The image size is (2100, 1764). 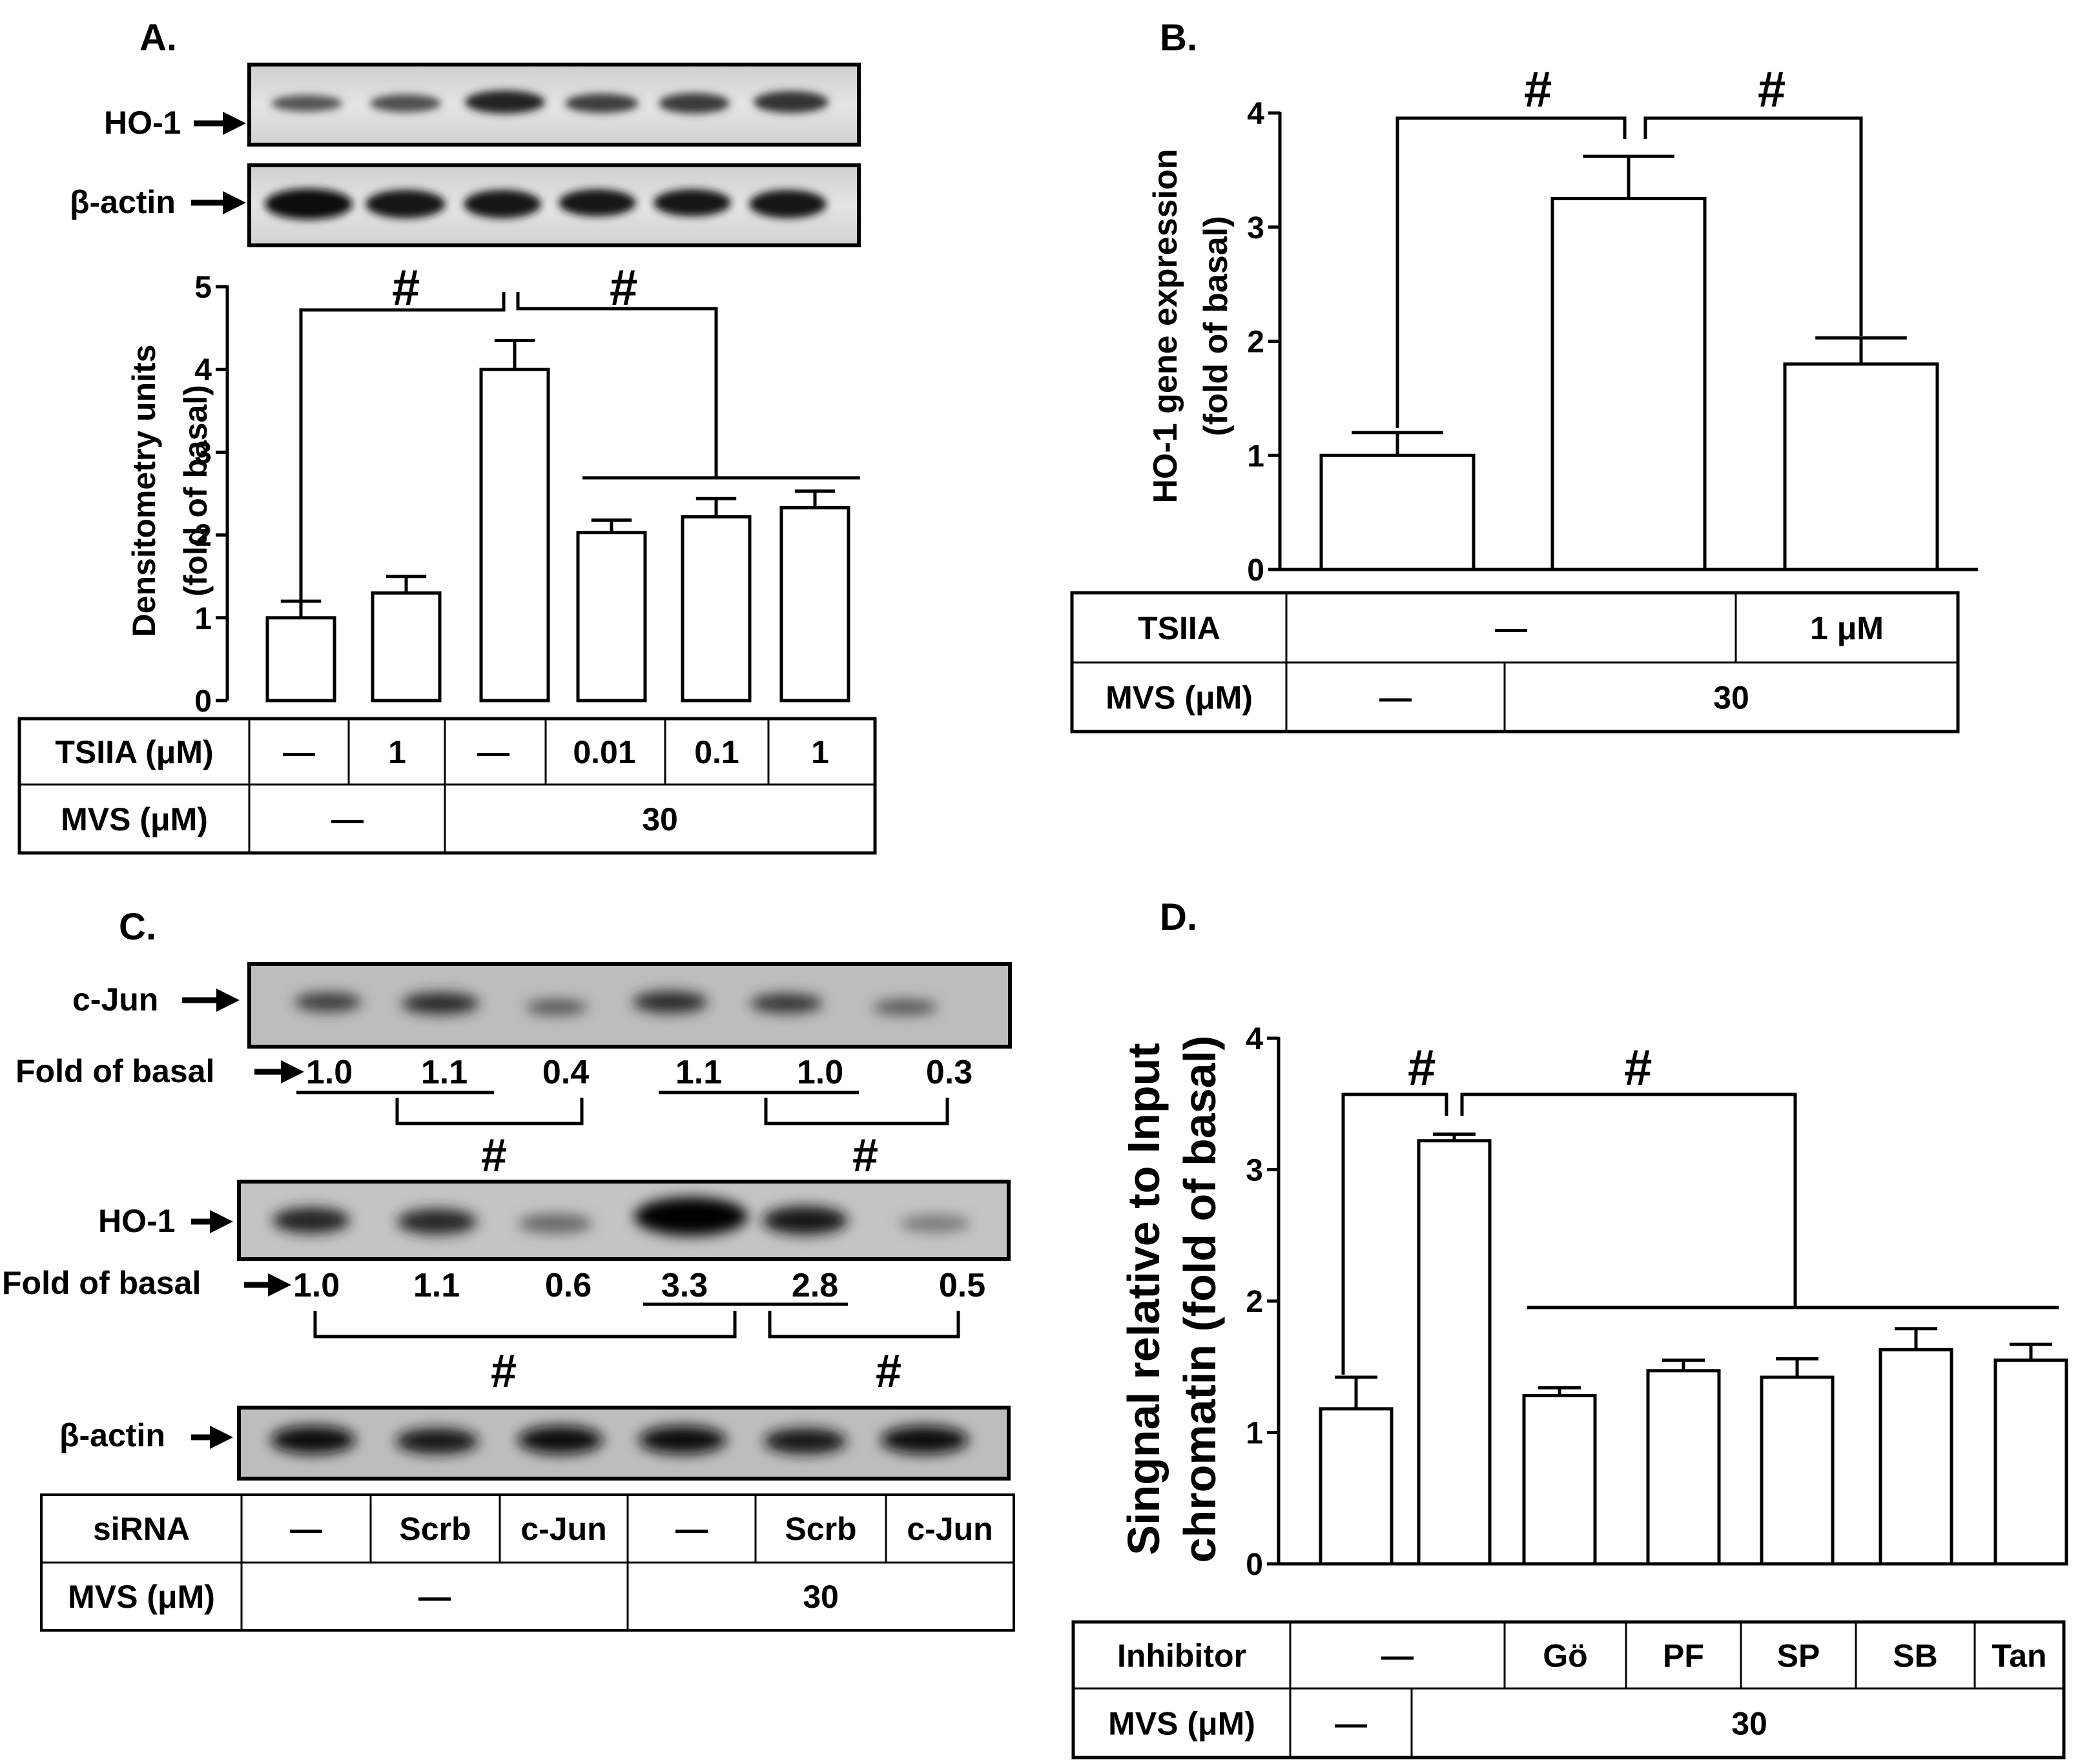 What do you see at coordinates (568, 1286) in the screenshot?
I see `panel-c-ho1-fold-3: 0.6` at bounding box center [568, 1286].